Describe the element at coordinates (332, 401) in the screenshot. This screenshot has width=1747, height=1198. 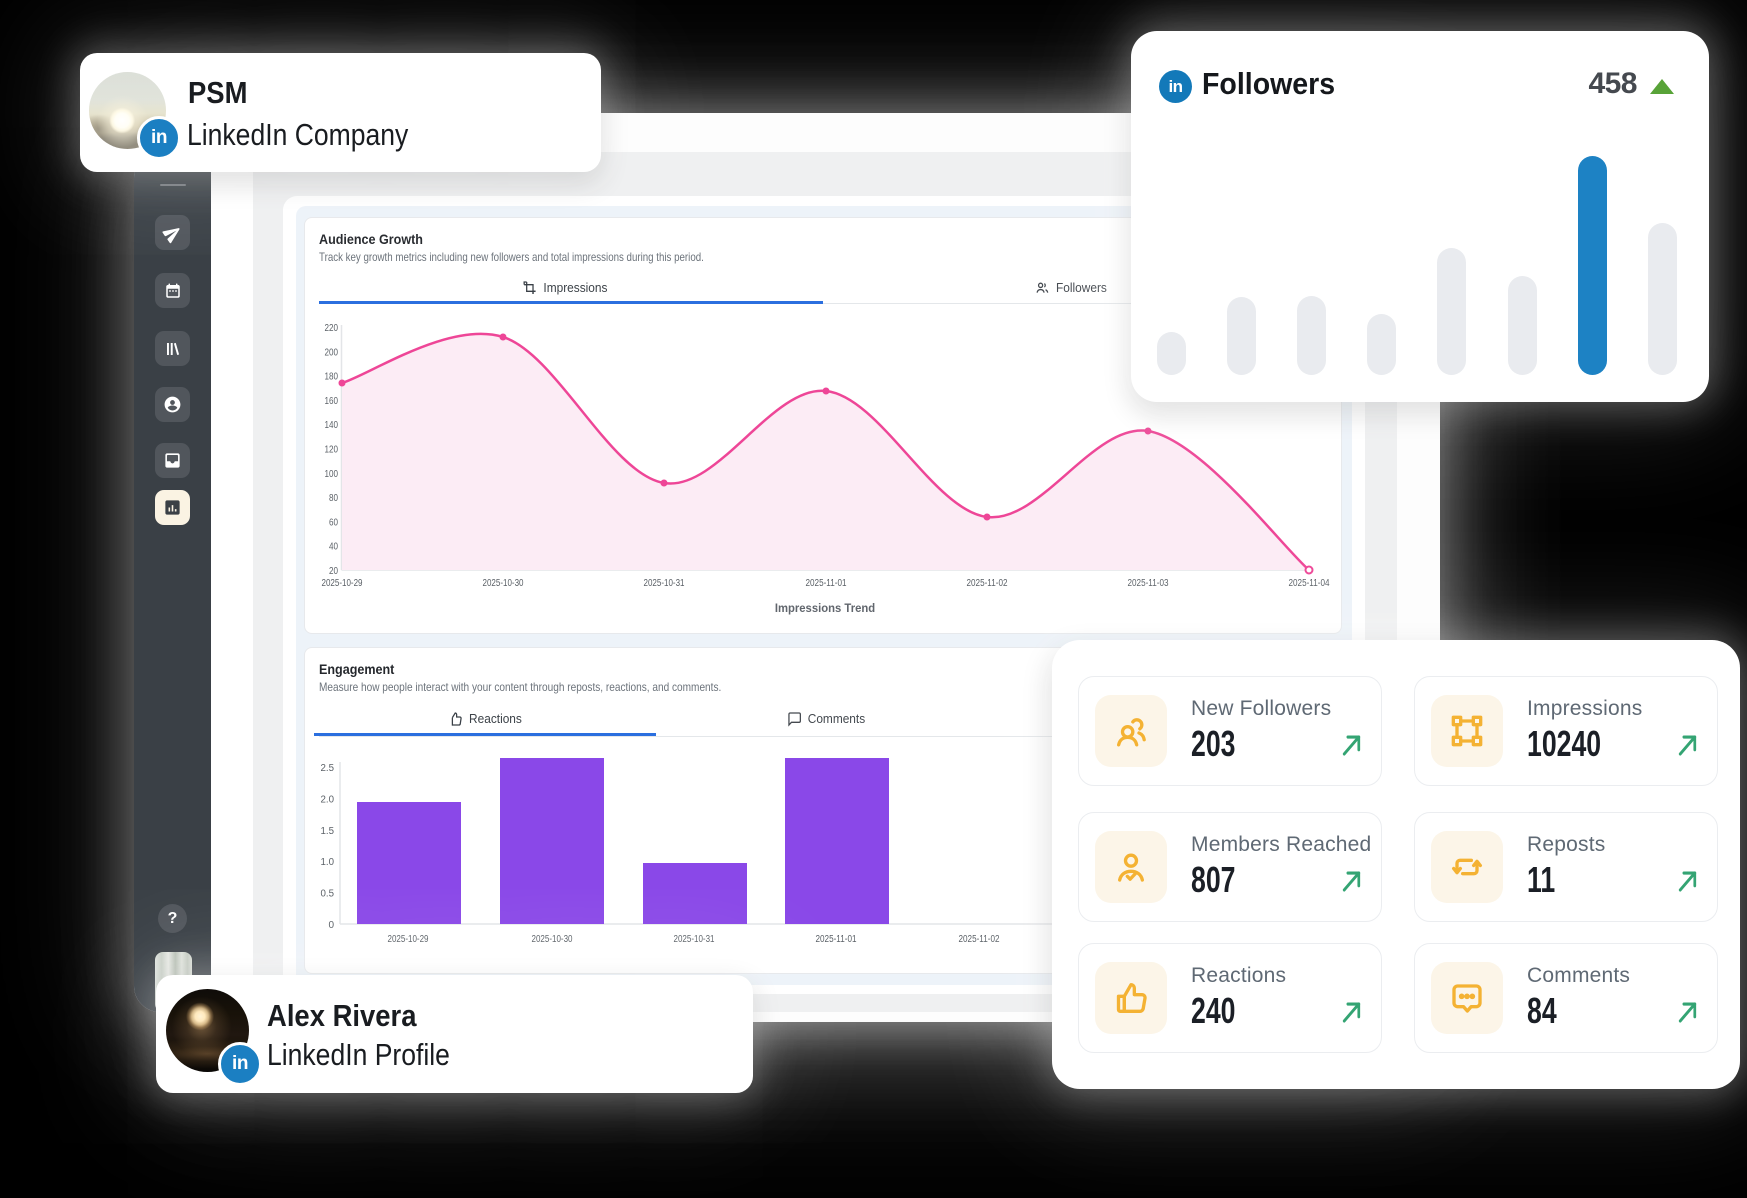
I see `svg-text: 160` at that location.